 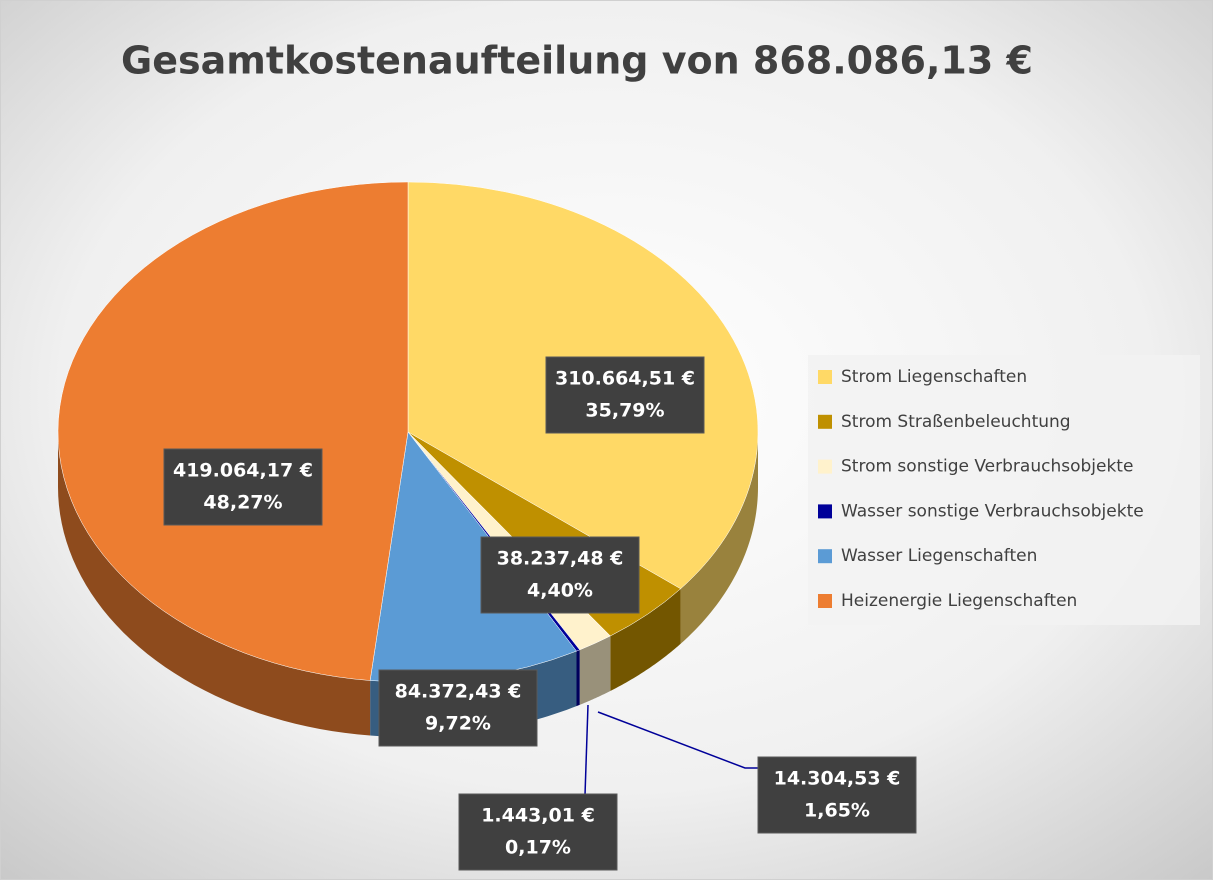 I want to click on legend-label: Strom Straßenbeleuchtung, so click(x=956, y=422).